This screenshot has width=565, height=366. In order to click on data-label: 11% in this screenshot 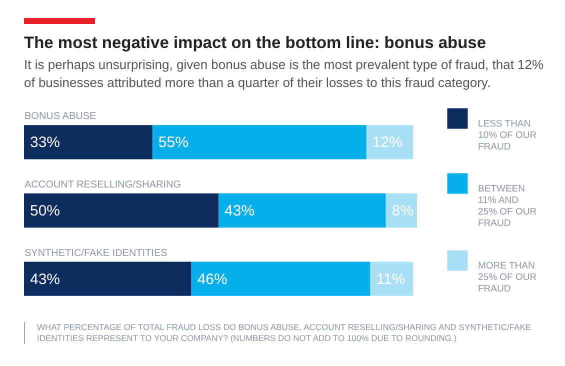, I will do `click(391, 279)`.